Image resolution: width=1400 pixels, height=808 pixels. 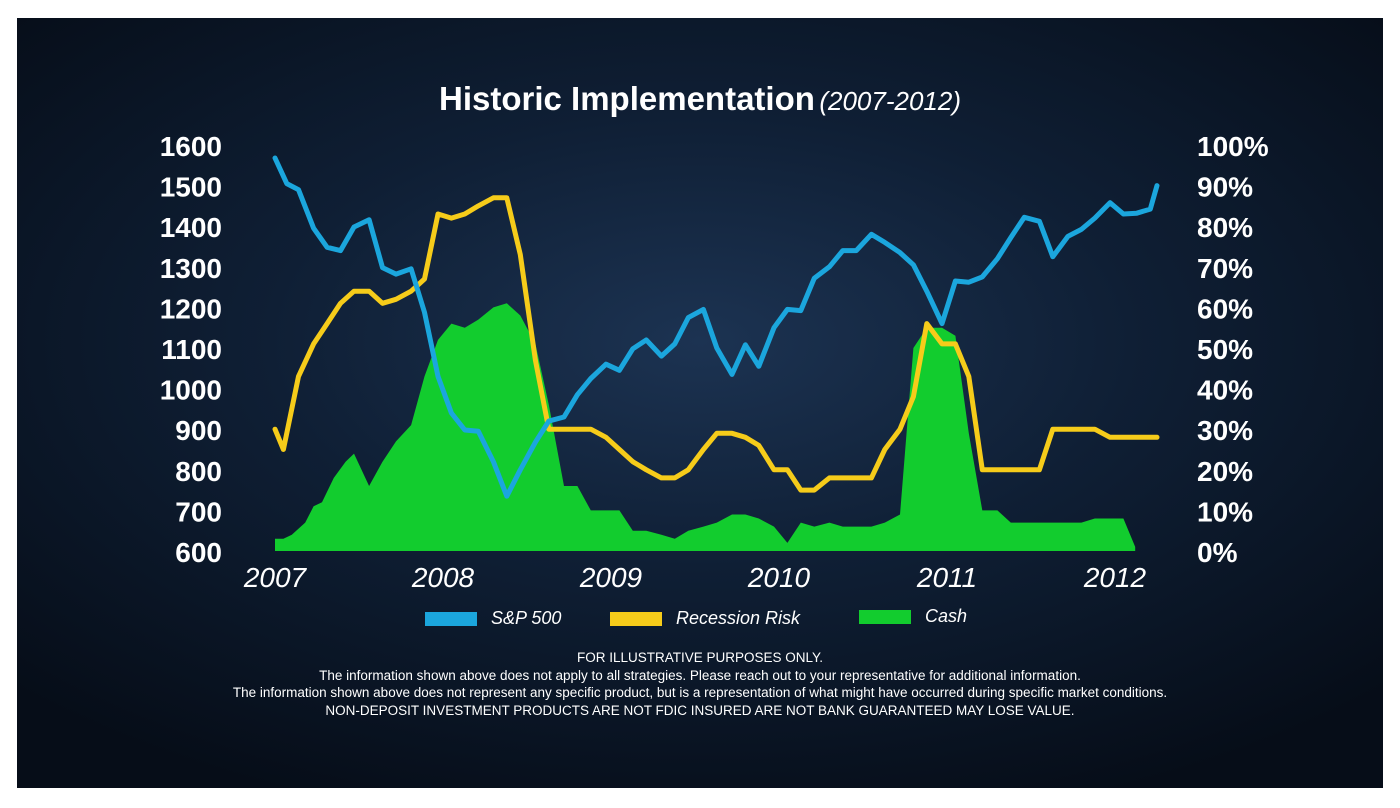 What do you see at coordinates (1233, 146) in the screenshot?
I see `y-right-tick-label: 100%` at bounding box center [1233, 146].